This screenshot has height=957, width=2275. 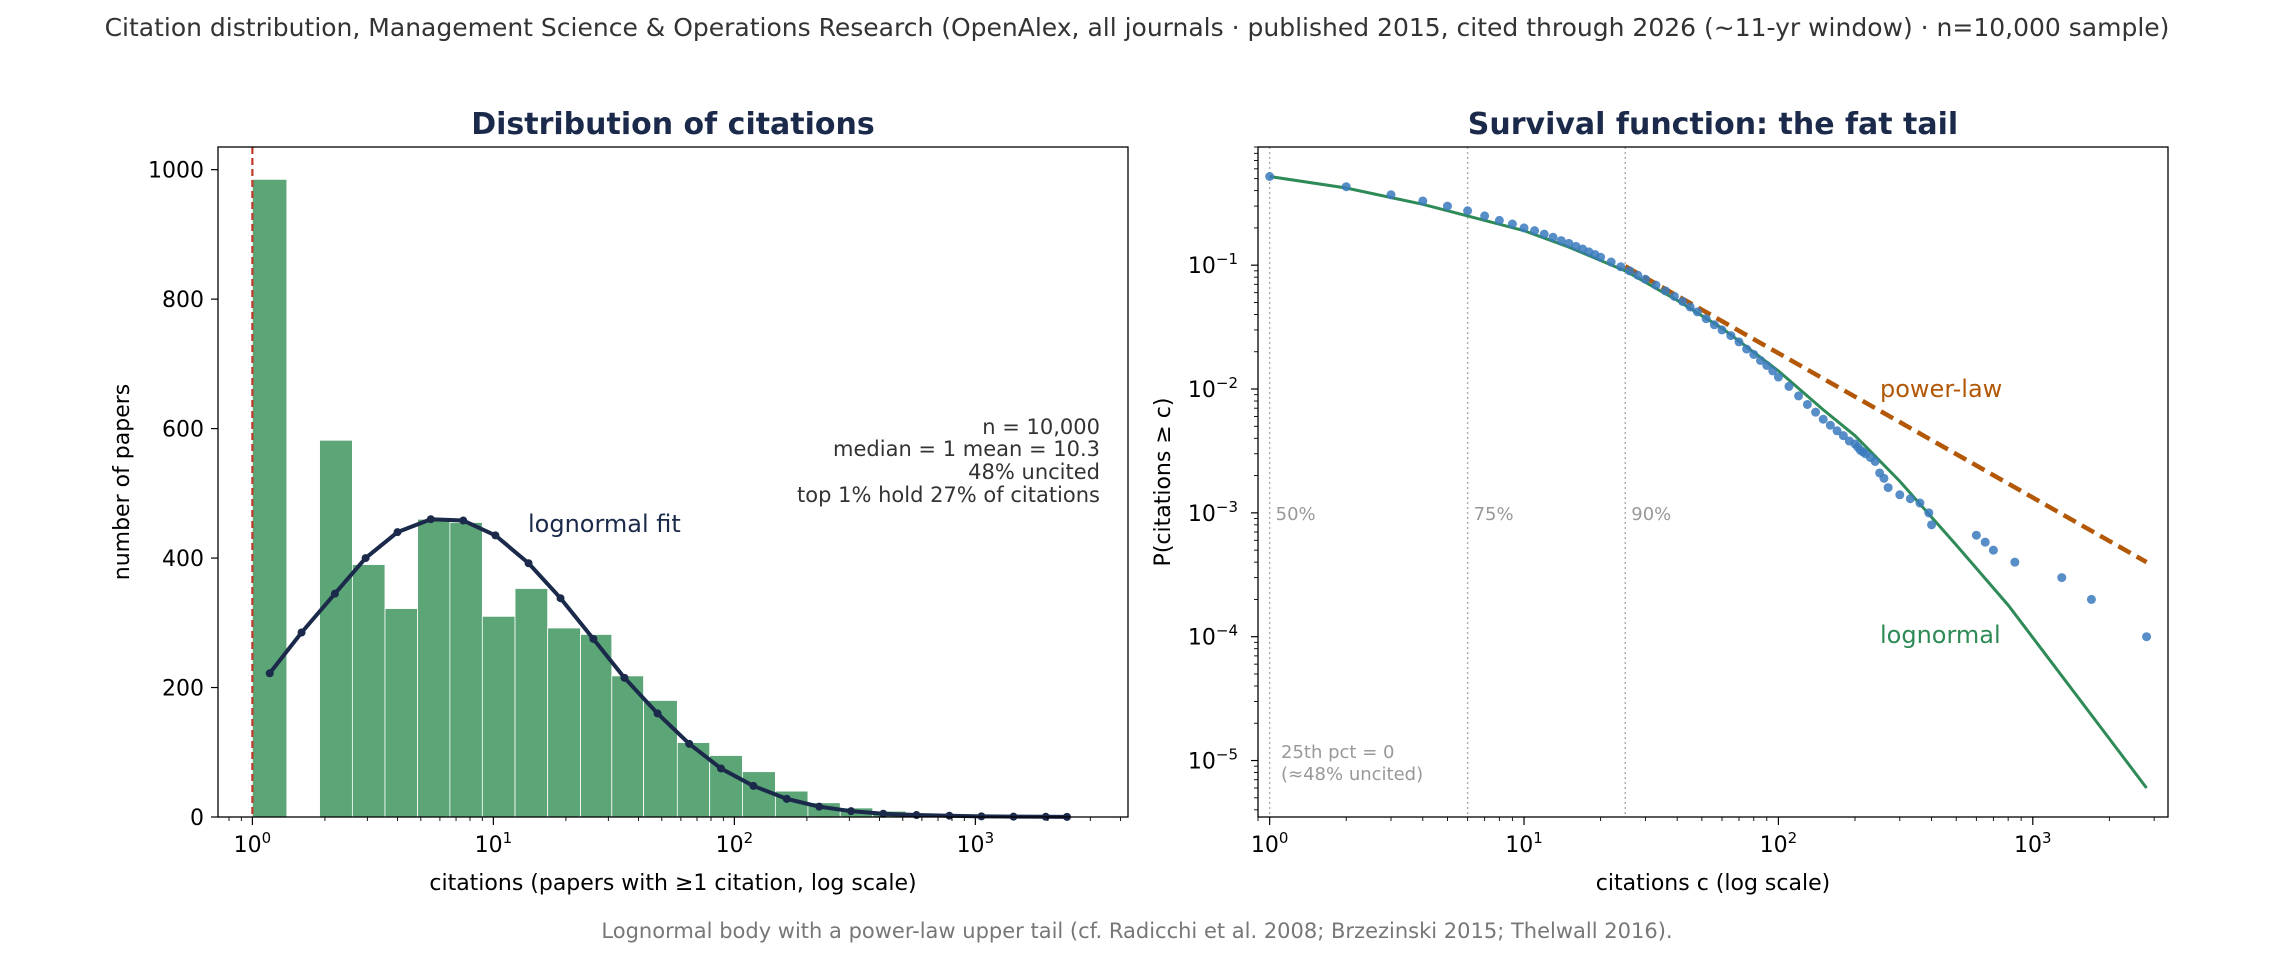 I want to click on y-tick-label: 10⁻⁴, so click(x=1213, y=636).